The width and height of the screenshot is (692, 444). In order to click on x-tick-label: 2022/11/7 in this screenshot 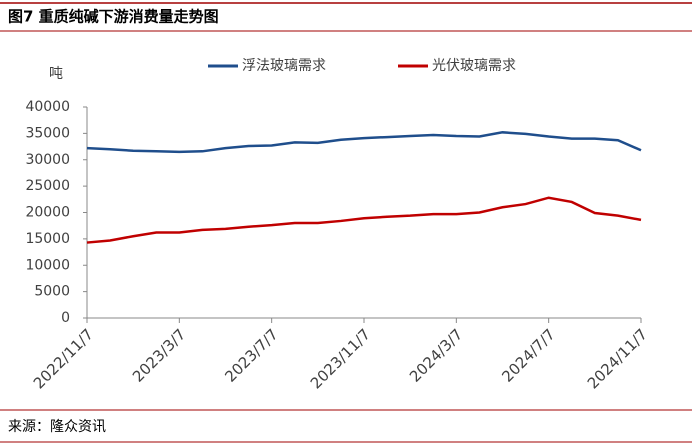, I will do `click(63, 358)`.